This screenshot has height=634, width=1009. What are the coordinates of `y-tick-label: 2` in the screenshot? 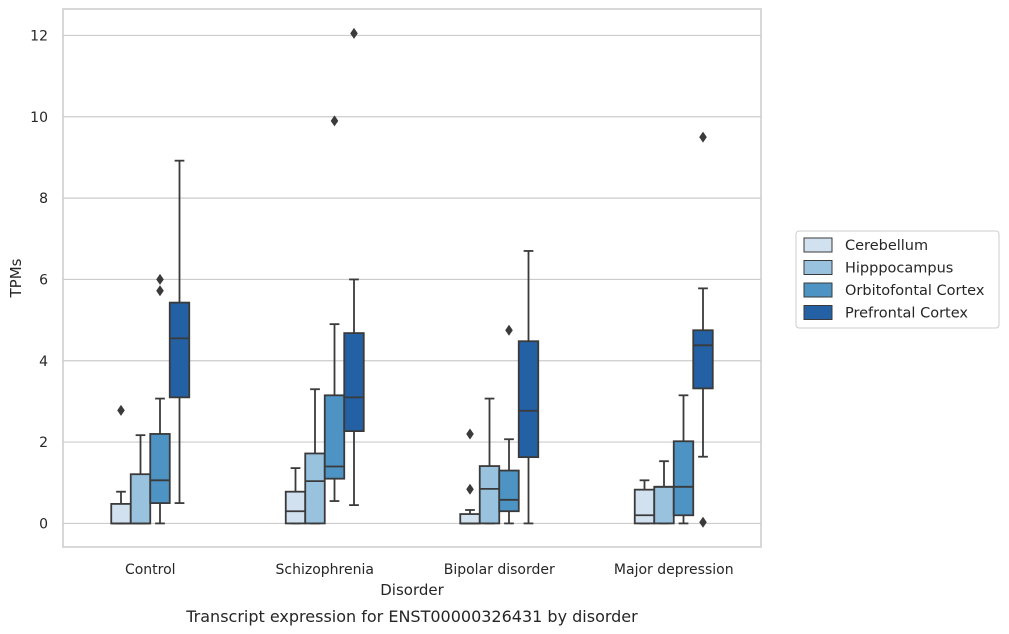 It's located at (43, 443).